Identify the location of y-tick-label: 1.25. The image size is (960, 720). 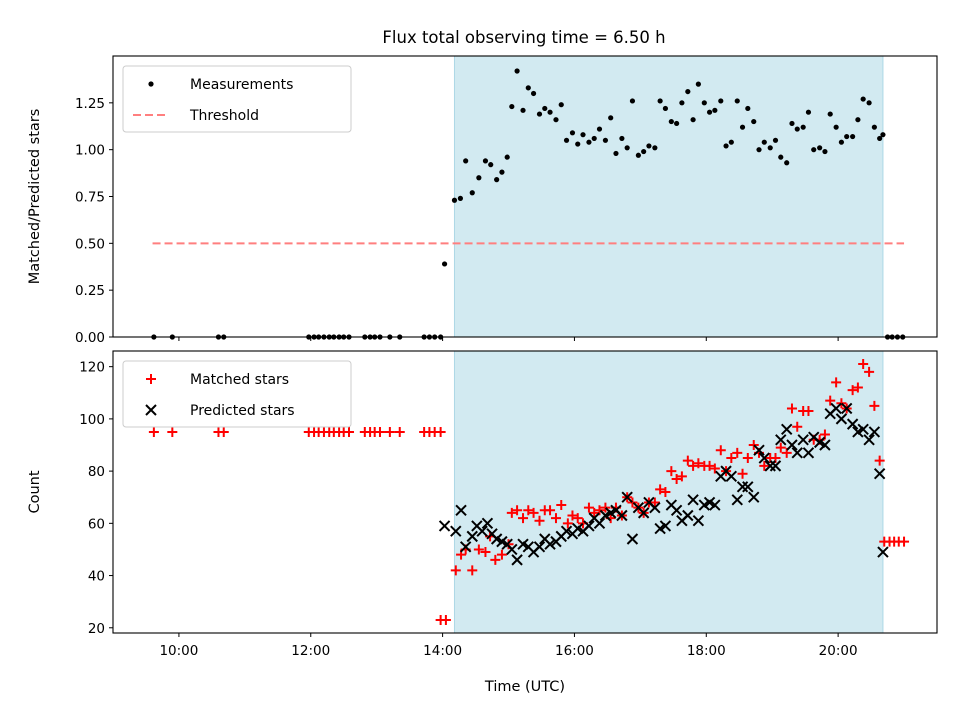
(90, 104).